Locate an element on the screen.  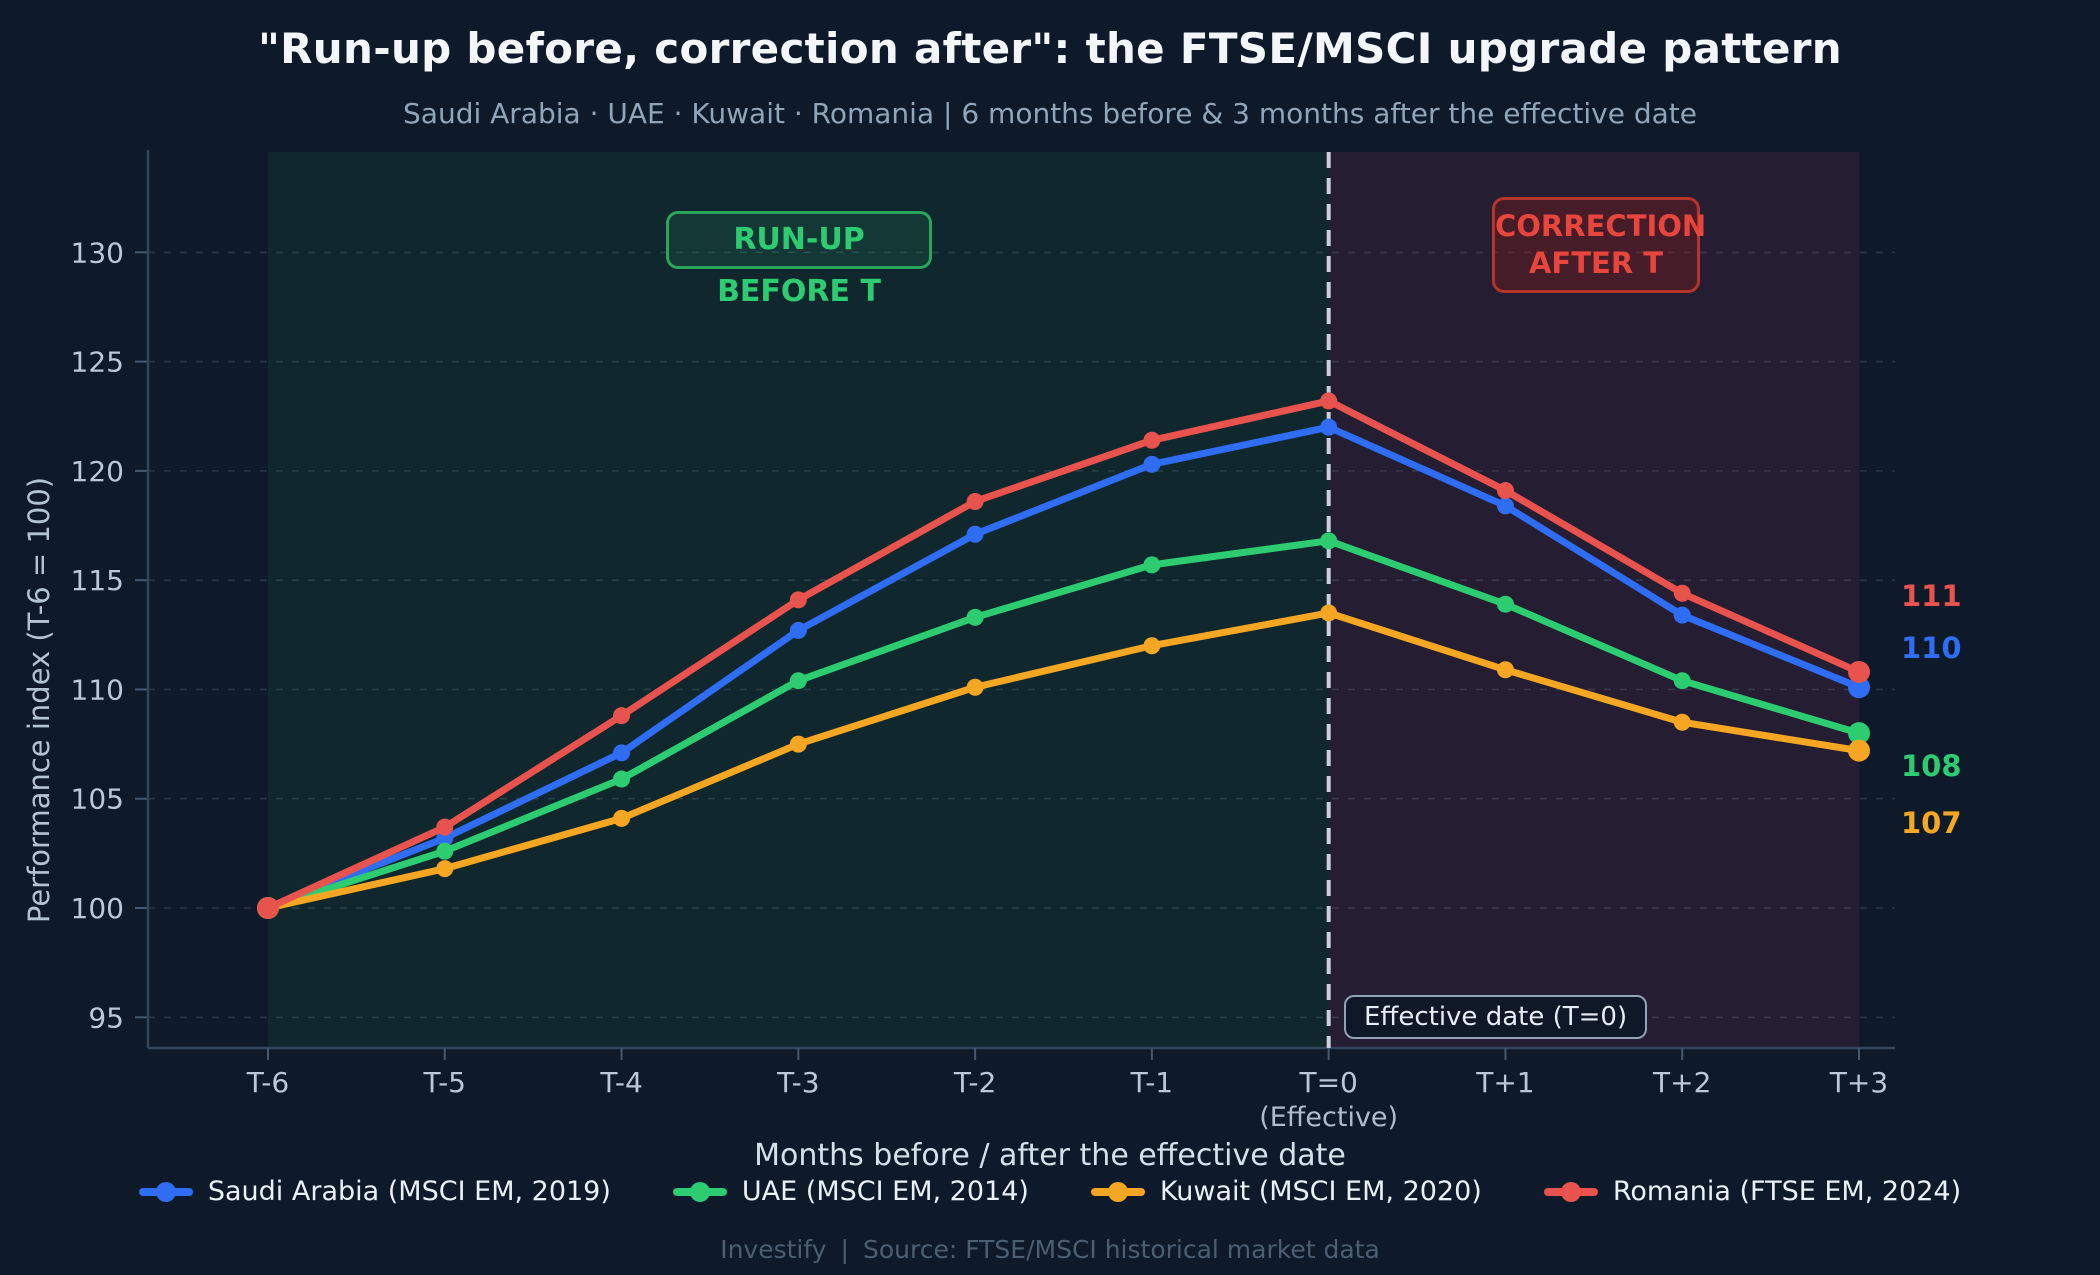
data-point-uae-T+3 is located at coordinates (1859, 733).